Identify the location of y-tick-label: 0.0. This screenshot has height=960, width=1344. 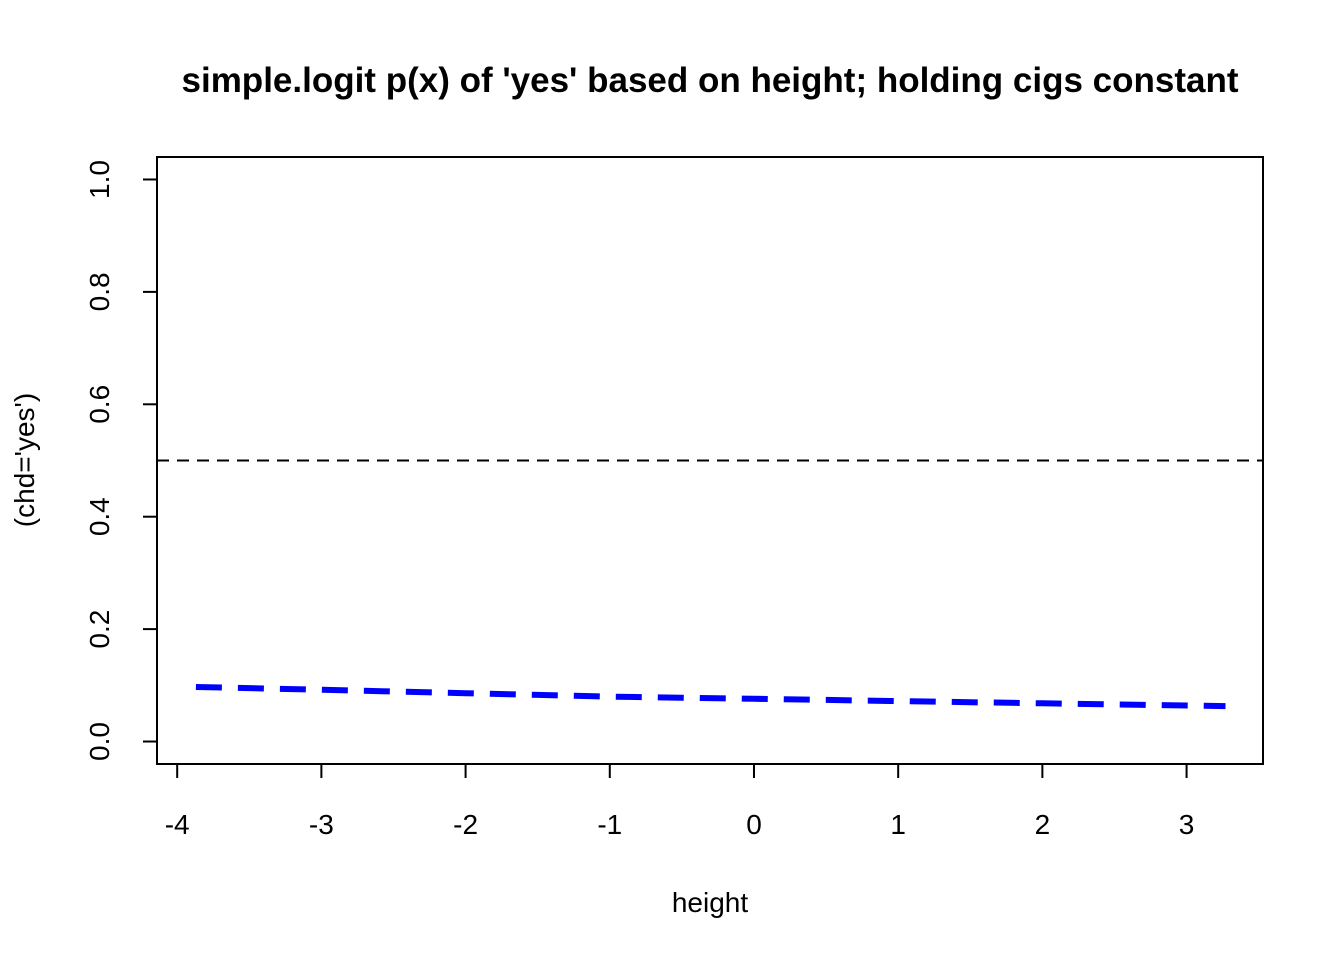
(99, 741).